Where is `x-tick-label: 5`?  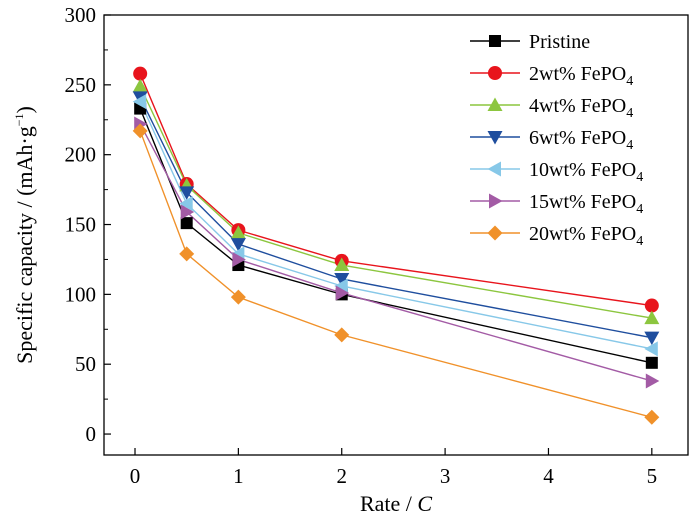 x-tick-label: 5 is located at coordinates (652, 476).